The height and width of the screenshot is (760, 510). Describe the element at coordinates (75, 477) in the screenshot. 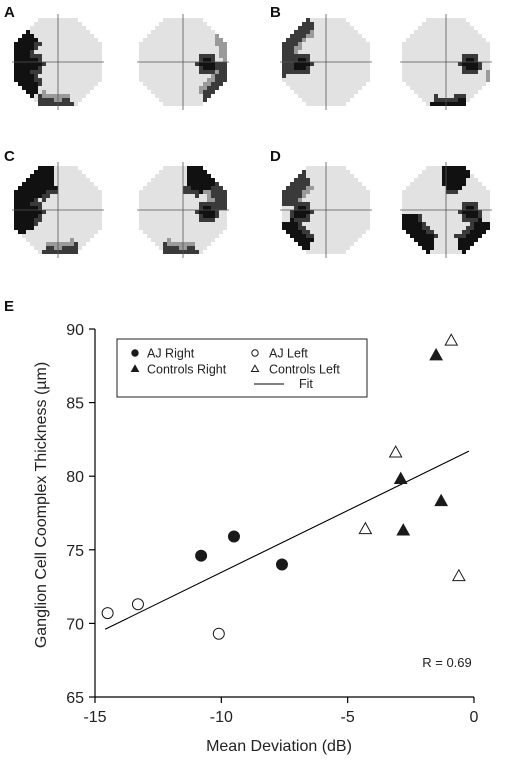

I see `y-tick-label: 80` at that location.